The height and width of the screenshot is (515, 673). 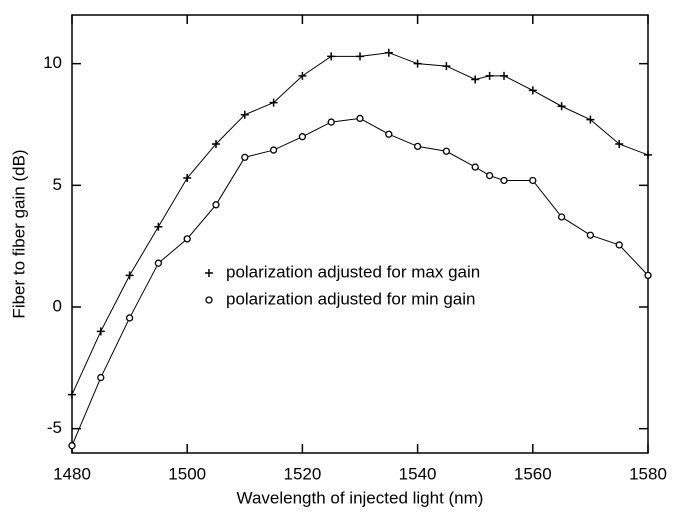 I want to click on y-tick-label: 0, so click(x=57, y=305).